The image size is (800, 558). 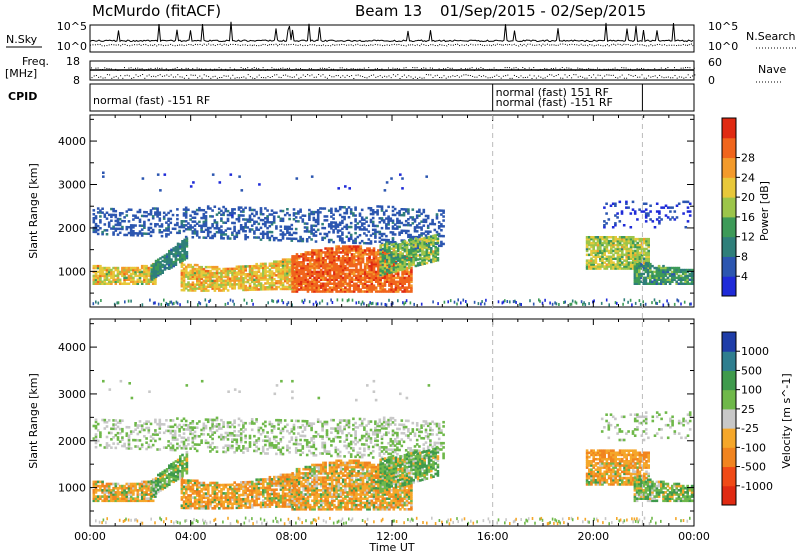 What do you see at coordinates (72, 26) in the screenshot?
I see `nsky-left-tick-top: 10^5` at bounding box center [72, 26].